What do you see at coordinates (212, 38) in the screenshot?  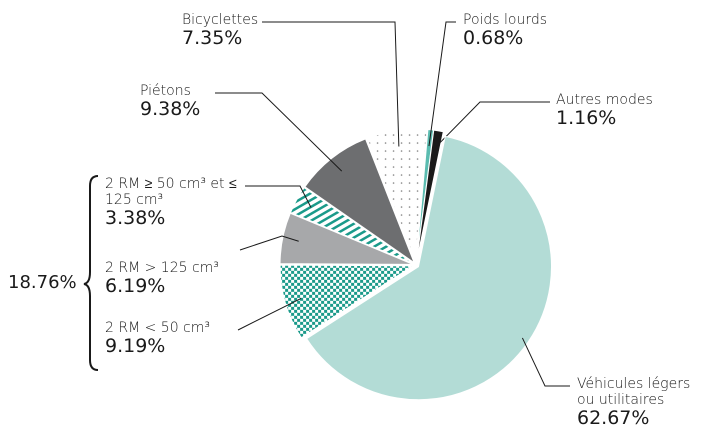 I see `value-label: 7.35%` at bounding box center [212, 38].